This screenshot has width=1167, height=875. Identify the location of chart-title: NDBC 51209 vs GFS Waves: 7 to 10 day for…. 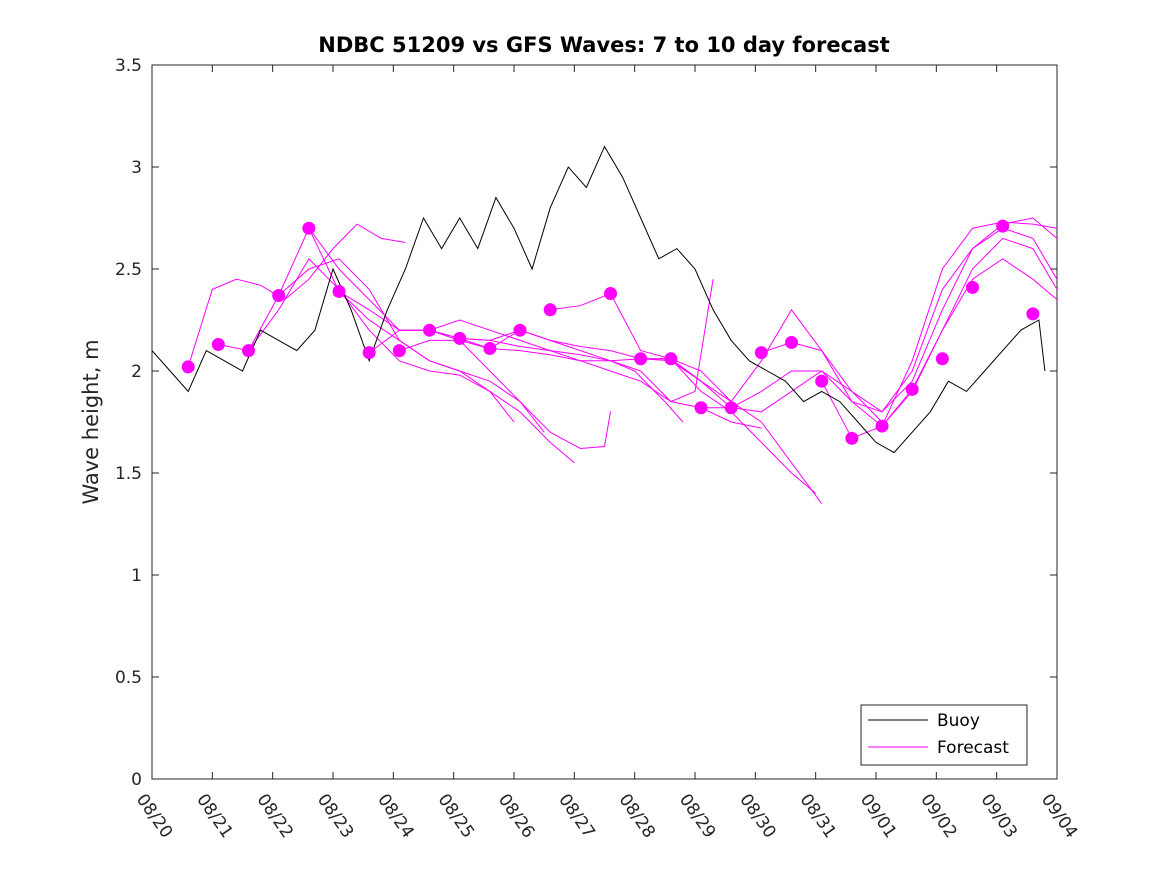
(603, 45).